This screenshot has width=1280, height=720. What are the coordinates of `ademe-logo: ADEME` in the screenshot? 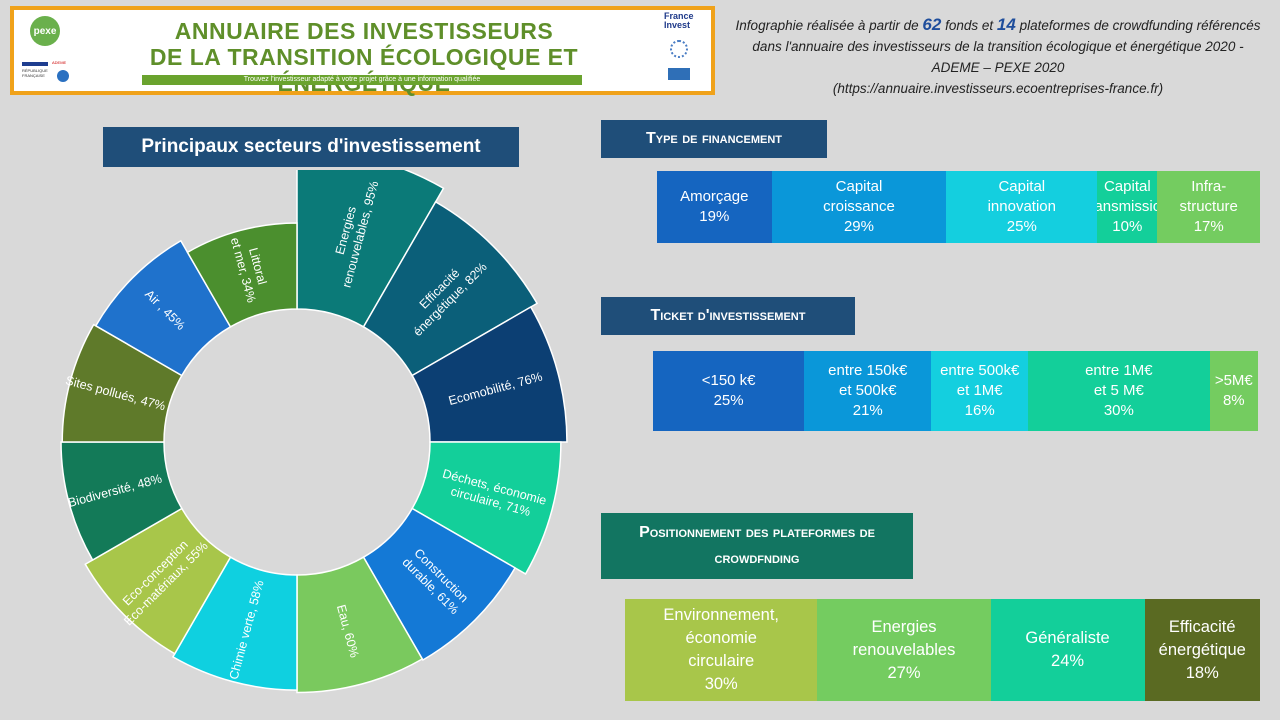 It's located at (63, 72).